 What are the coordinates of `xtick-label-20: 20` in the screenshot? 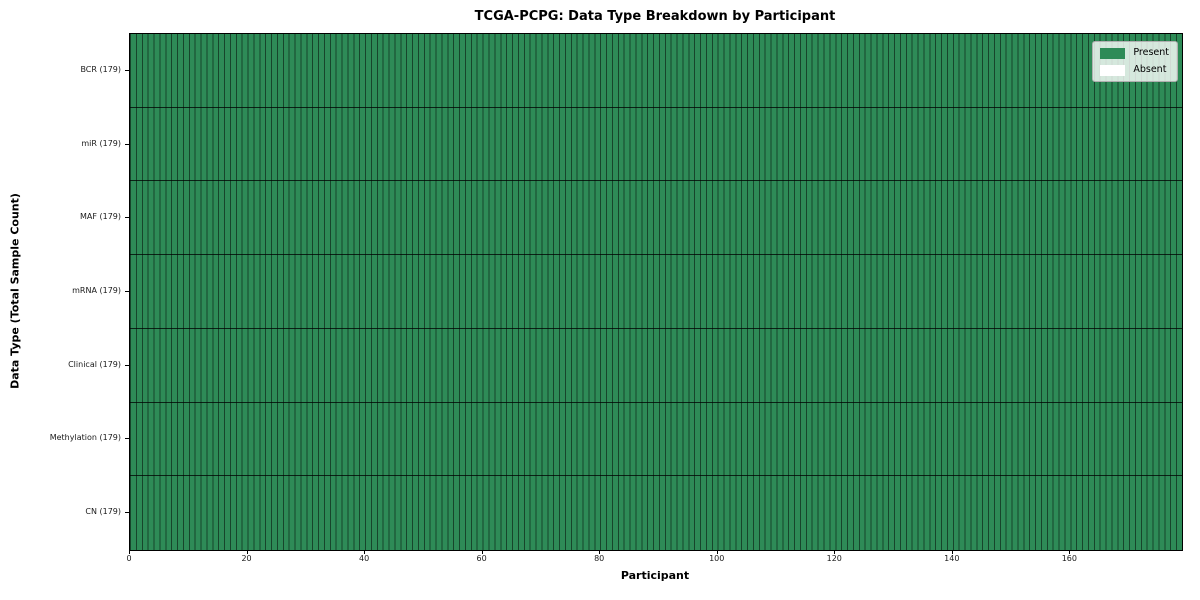 It's located at (246, 558).